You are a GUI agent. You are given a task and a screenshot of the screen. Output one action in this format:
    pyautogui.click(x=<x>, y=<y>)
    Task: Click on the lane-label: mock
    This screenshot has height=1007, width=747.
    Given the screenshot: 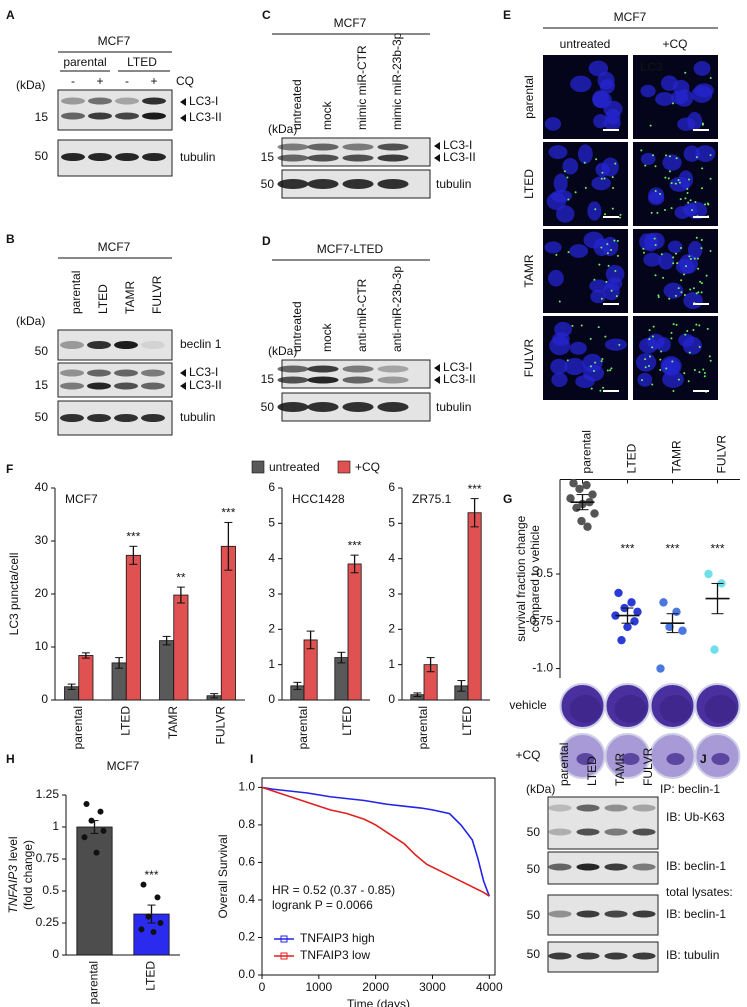 What is the action you would take?
    pyautogui.click(x=327, y=337)
    